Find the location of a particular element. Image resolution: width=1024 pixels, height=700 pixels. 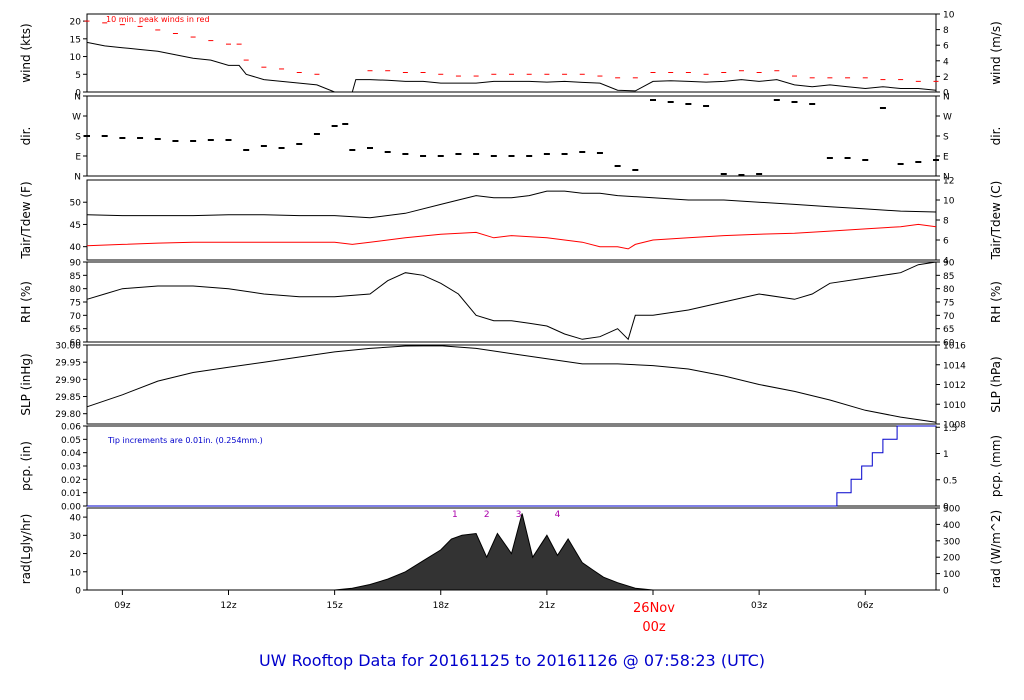

right-tick-label-wind: 0 is located at coordinates (946, 94).